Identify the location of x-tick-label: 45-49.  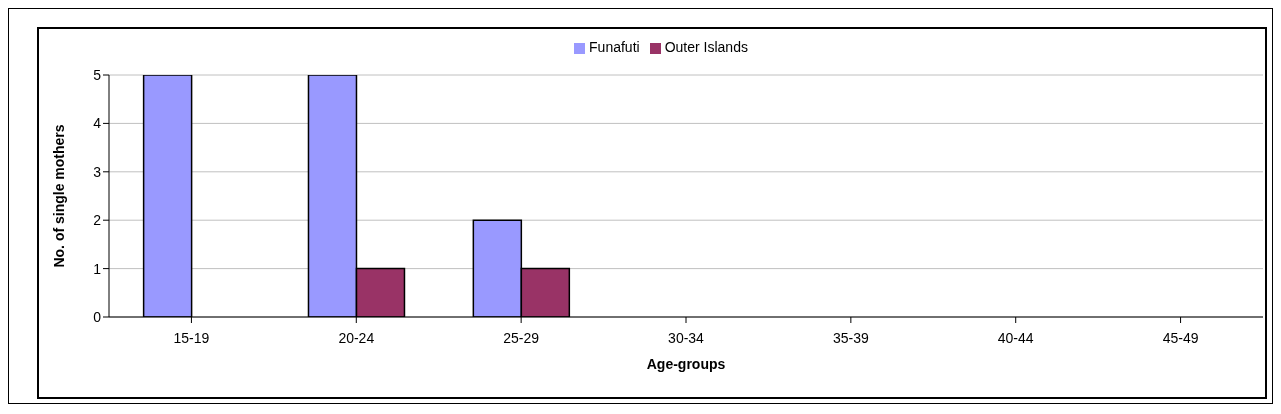
(1180, 337).